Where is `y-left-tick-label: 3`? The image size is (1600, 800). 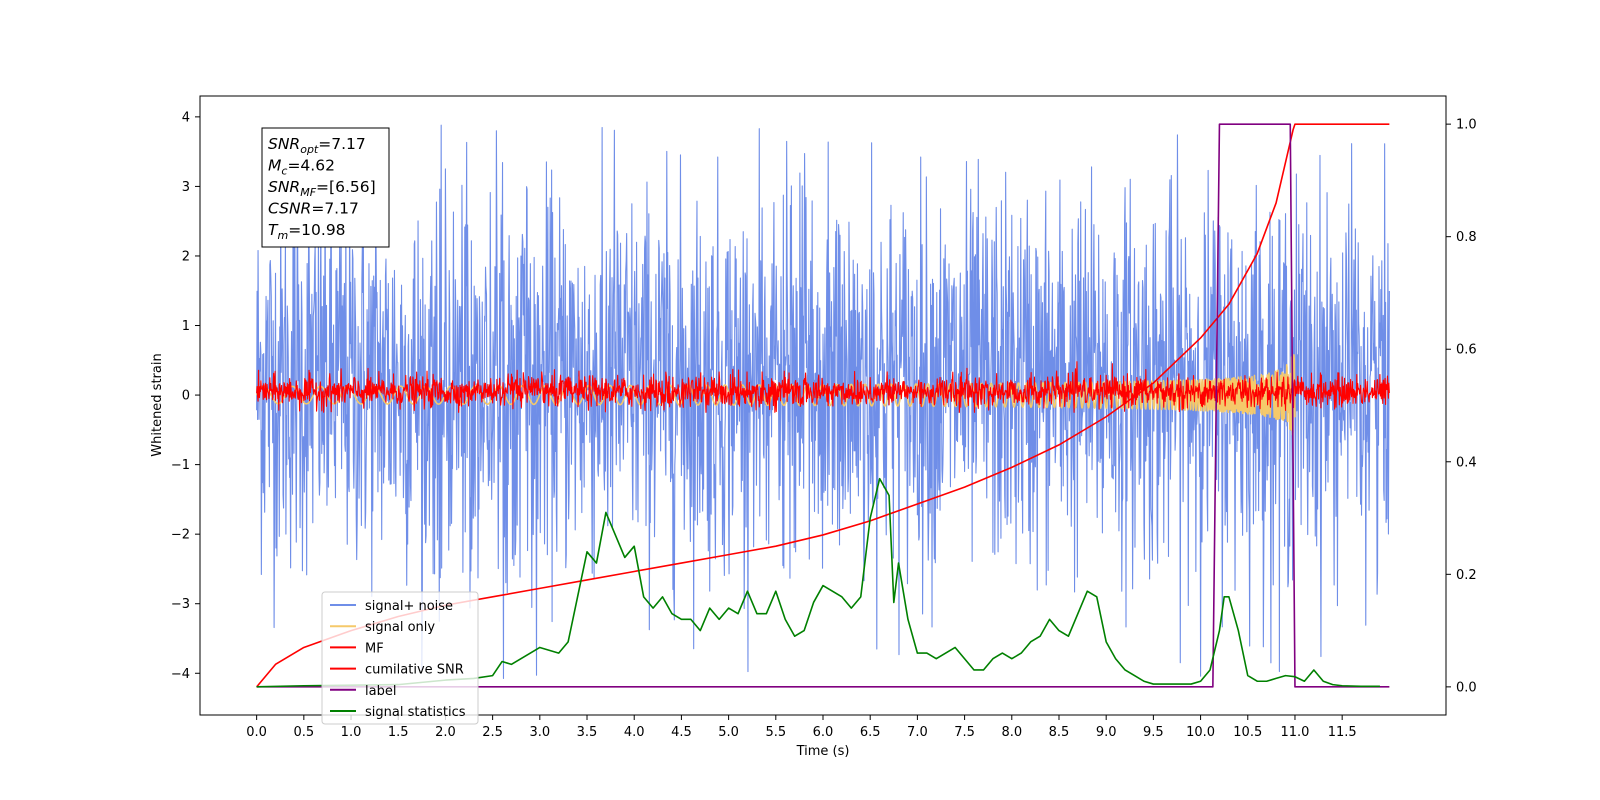
y-left-tick-label: 3 is located at coordinates (186, 187).